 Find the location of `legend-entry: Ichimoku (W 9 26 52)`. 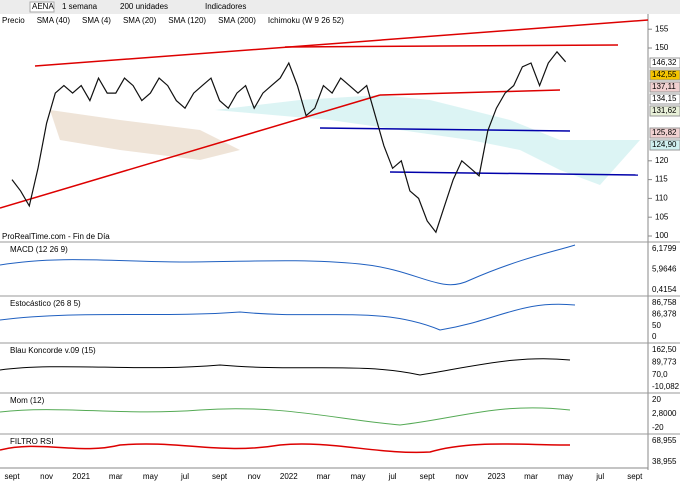

legend-entry: Ichimoku (W 9 26 52) is located at coordinates (306, 20).